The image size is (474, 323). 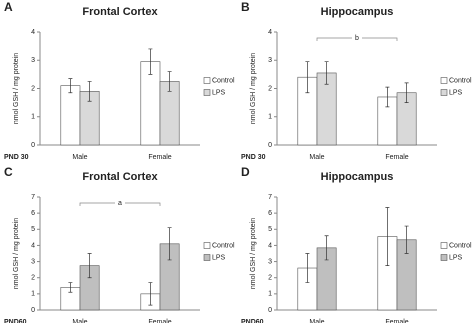 I want to click on annotation: b, so click(x=357, y=38).